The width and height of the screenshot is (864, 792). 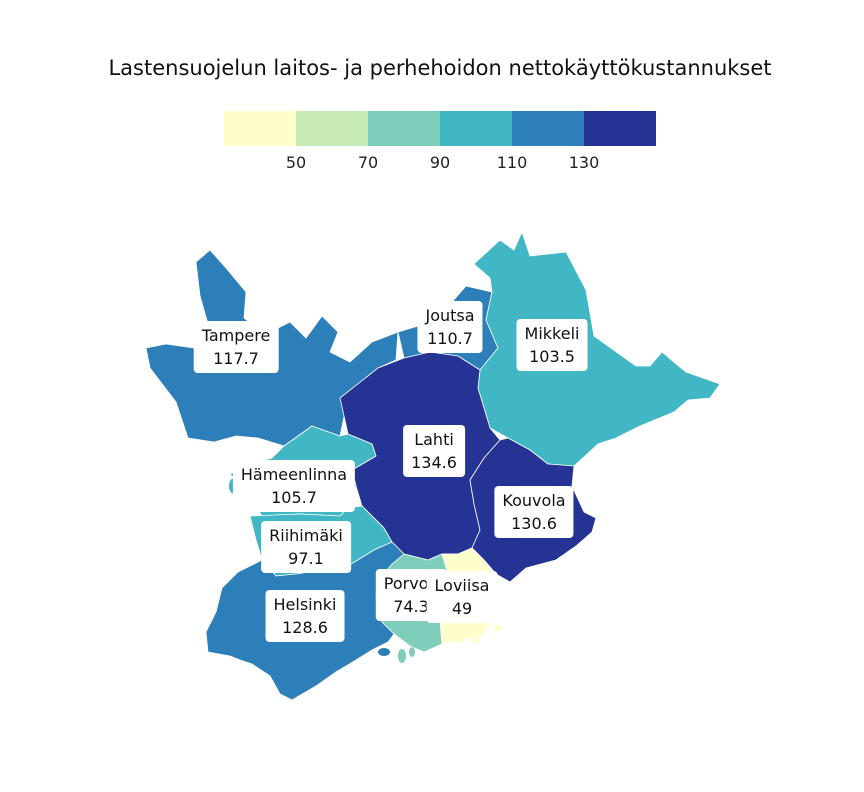 What do you see at coordinates (552, 345) in the screenshot?
I see `label-mikkeli: Mikkeli 103.5` at bounding box center [552, 345].